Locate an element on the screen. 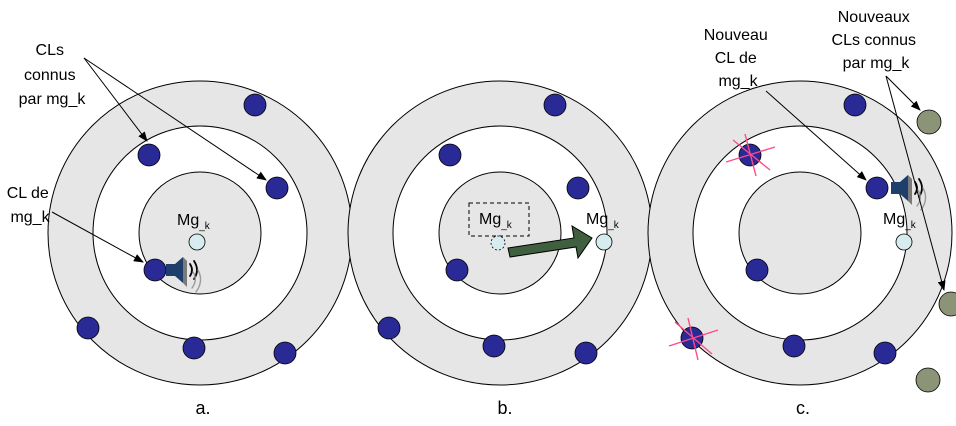 The image size is (956, 426). new-known-cls-label: Nouveaux CLs connus par mg_k is located at coordinates (876, 40).